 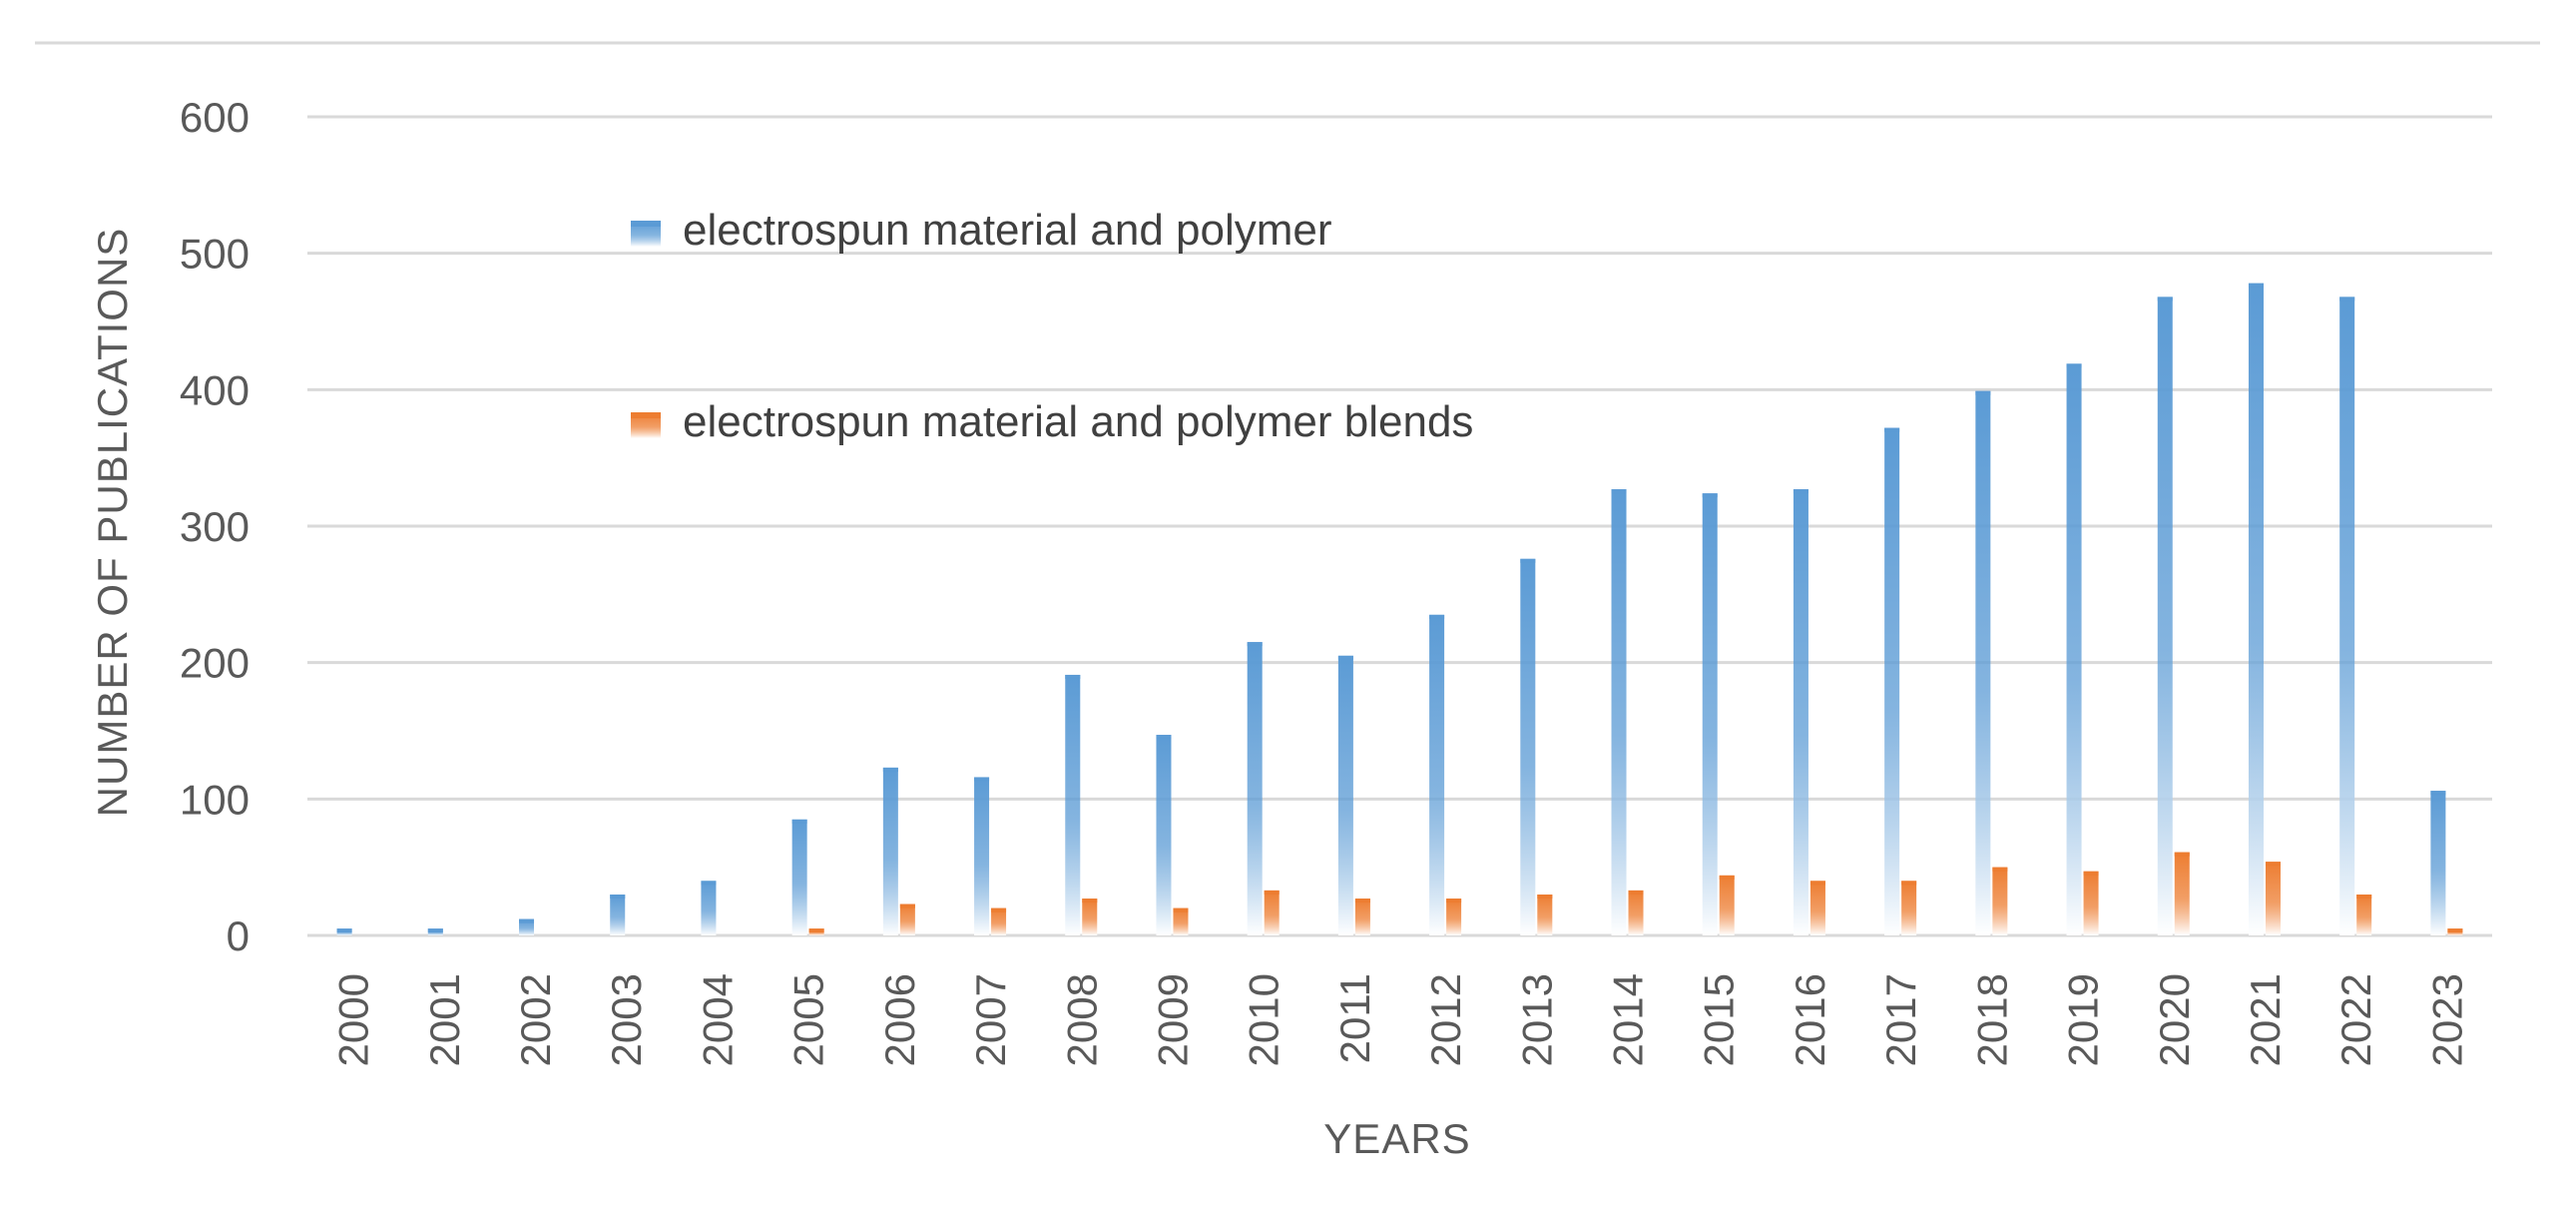 I want to click on x-axis-title: YEARS, so click(x=1396, y=1138).